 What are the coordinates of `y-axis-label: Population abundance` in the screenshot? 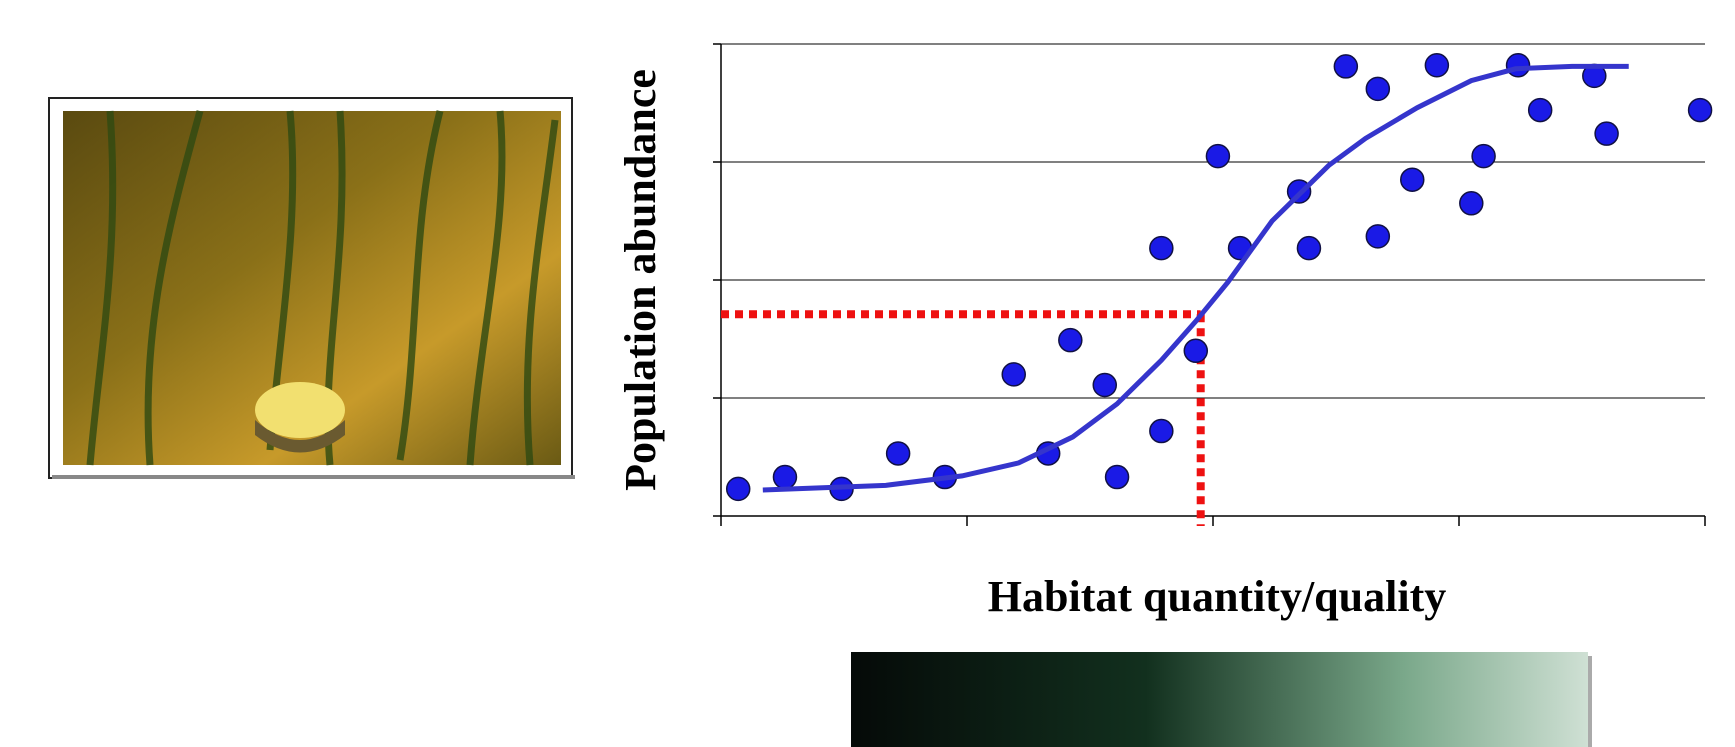 It's located at (640, 280).